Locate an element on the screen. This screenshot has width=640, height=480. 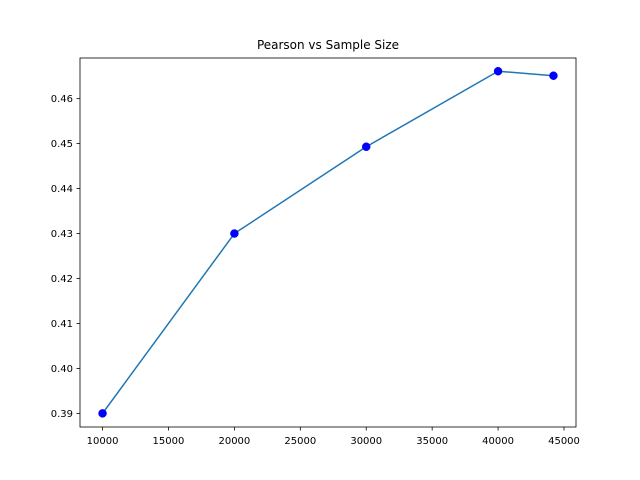
x-tick-label: 20000 is located at coordinates (234, 441).